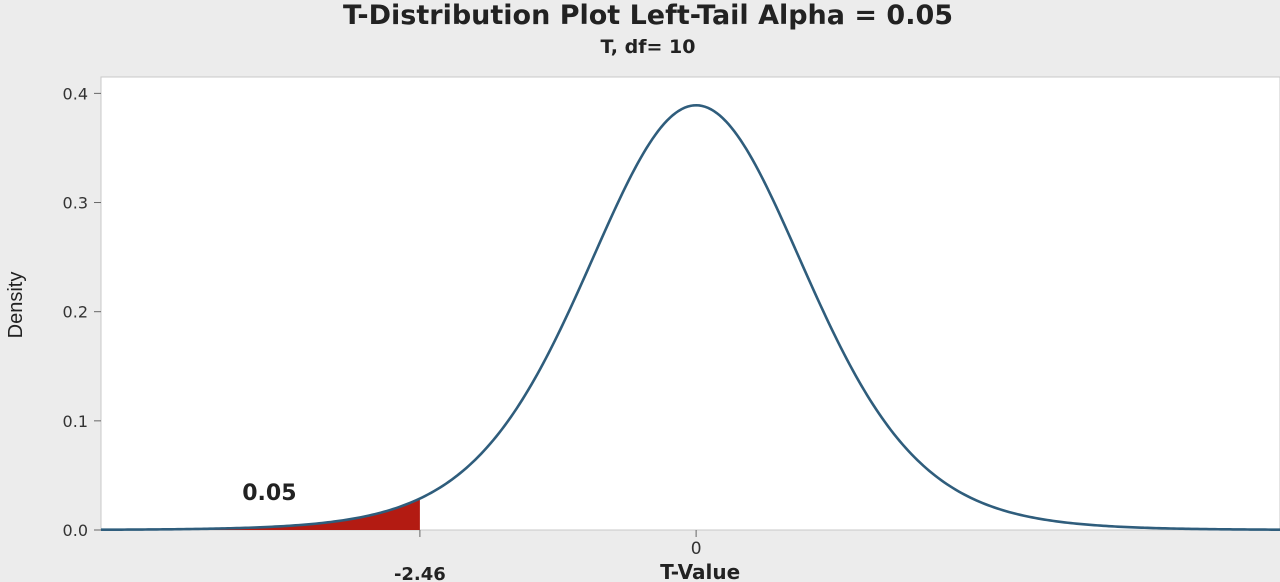 This screenshot has width=1280, height=582. Describe the element at coordinates (75, 203) in the screenshot. I see `y-tick-label: 0.3` at that location.